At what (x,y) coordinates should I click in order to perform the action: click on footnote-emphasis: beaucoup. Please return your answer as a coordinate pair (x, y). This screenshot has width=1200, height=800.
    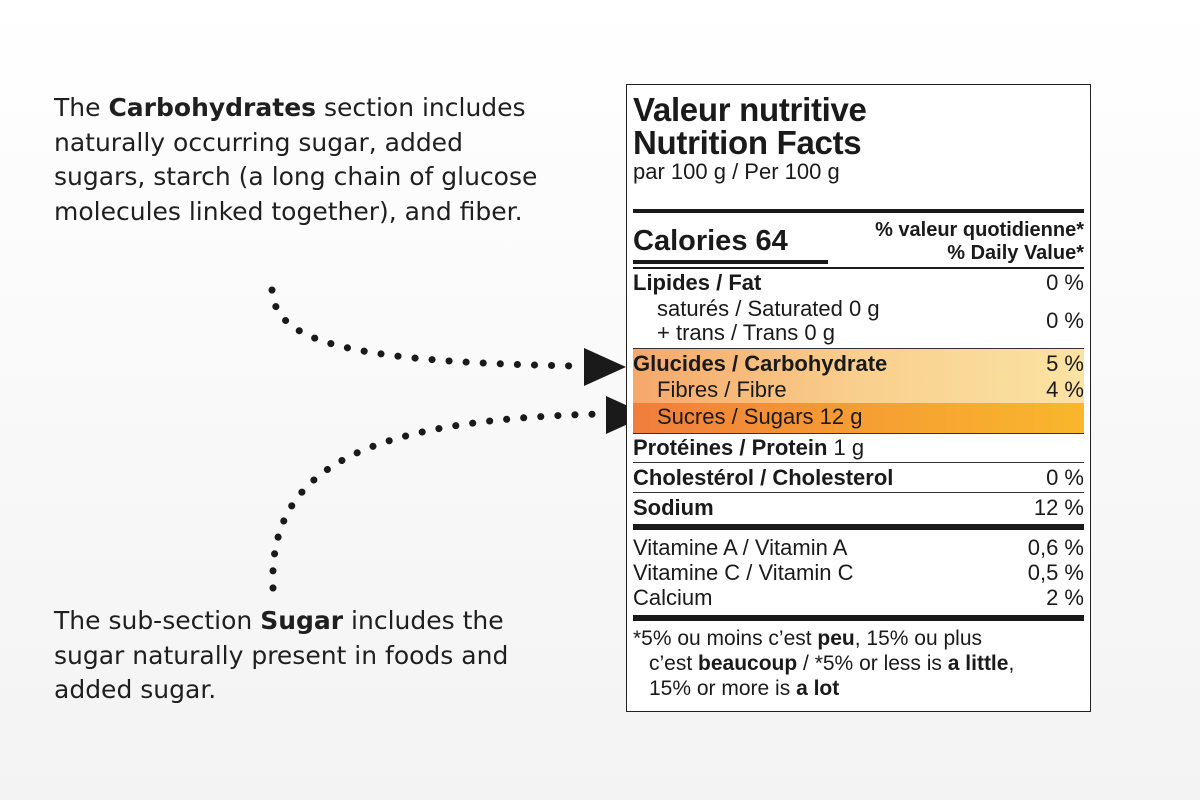
    Looking at the image, I should click on (748, 663).